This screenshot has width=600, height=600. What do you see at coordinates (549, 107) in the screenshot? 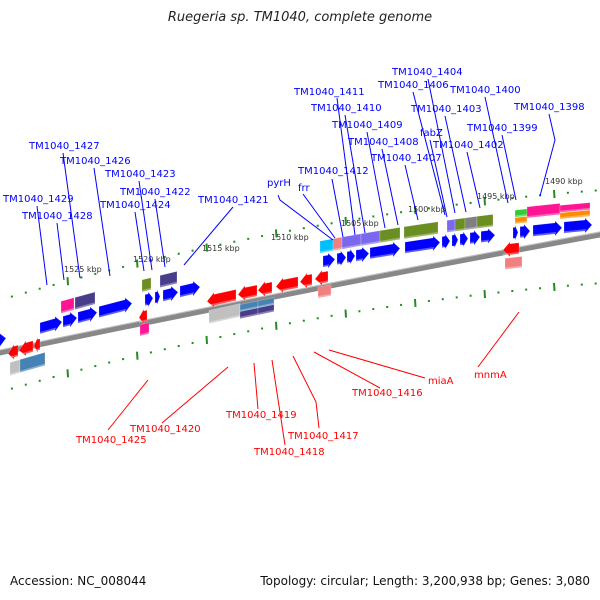
I see `gene-label: TM1040_1398` at bounding box center [549, 107].